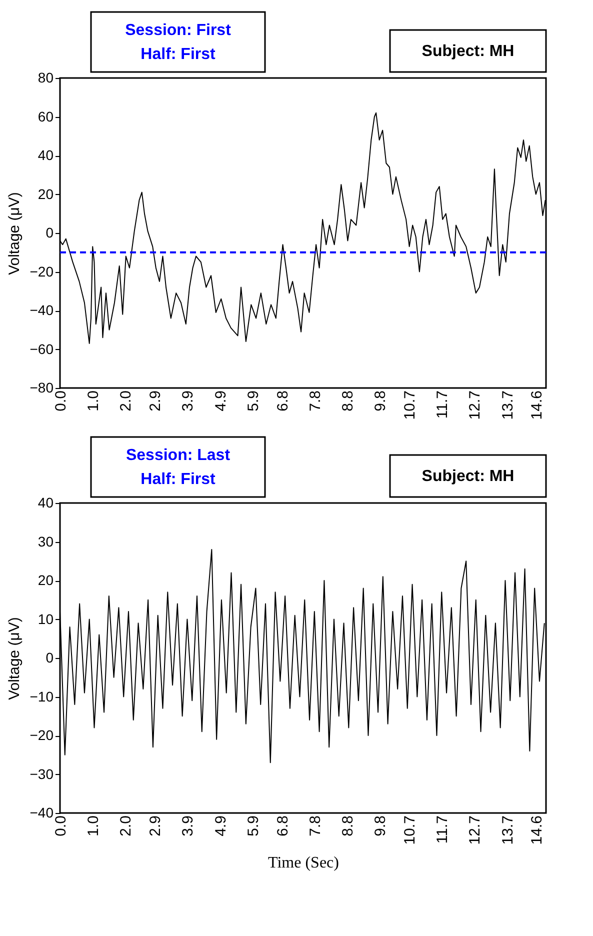  Describe the element at coordinates (46, 618) in the screenshot. I see `y-tick-label: 10` at that location.